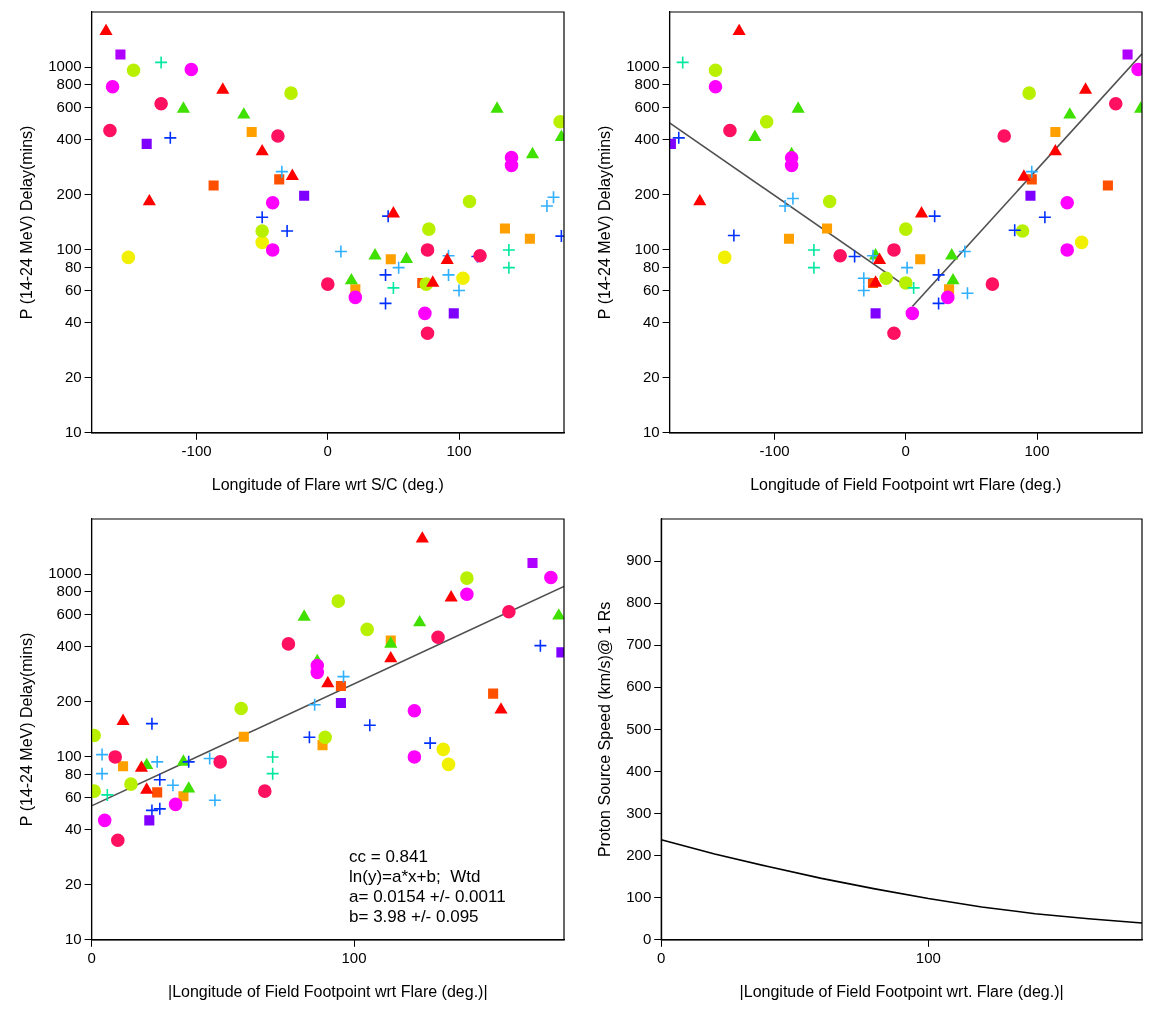 The height and width of the screenshot is (1014, 1157). What do you see at coordinates (906, 484) in the screenshot?
I see `x-axis-title: Longitude of Field Footpoint wrt Flare (deg.)` at bounding box center [906, 484].